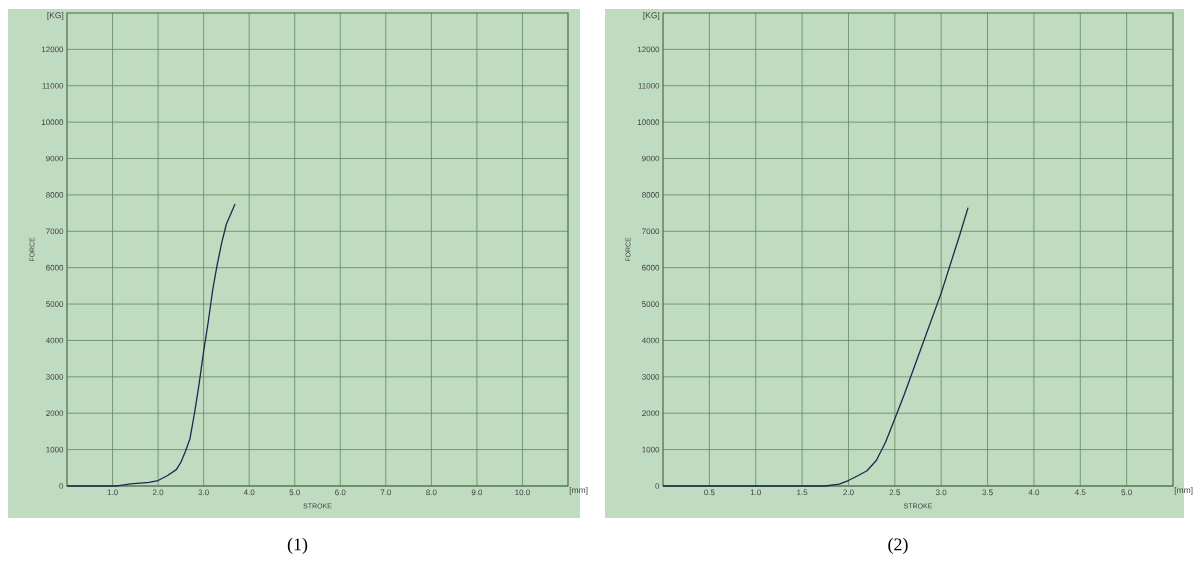 This screenshot has width=1193, height=562. Describe the element at coordinates (297, 546) in the screenshot. I see `text: (1)` at that location.